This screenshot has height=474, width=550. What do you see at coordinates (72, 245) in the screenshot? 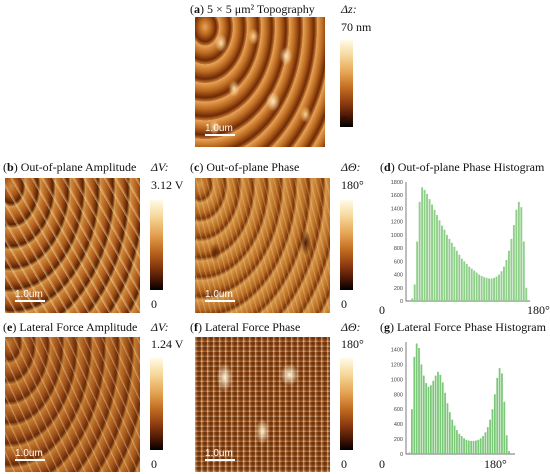
I see `out-of-plane-amplitude-image: 1.0um` at bounding box center [72, 245].